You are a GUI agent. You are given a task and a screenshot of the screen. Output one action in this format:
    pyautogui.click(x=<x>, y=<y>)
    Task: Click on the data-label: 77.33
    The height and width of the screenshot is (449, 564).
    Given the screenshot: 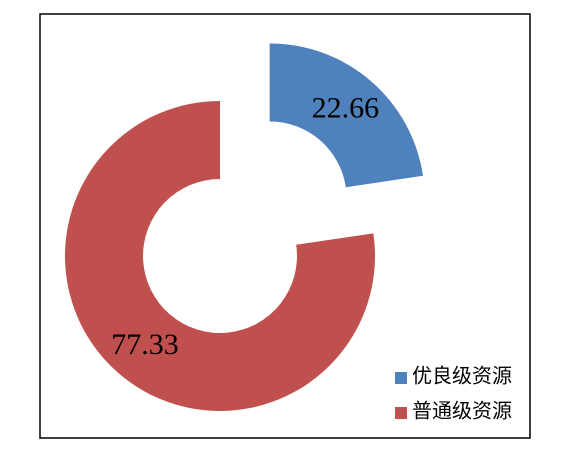 What is the action you would take?
    pyautogui.click(x=145, y=344)
    